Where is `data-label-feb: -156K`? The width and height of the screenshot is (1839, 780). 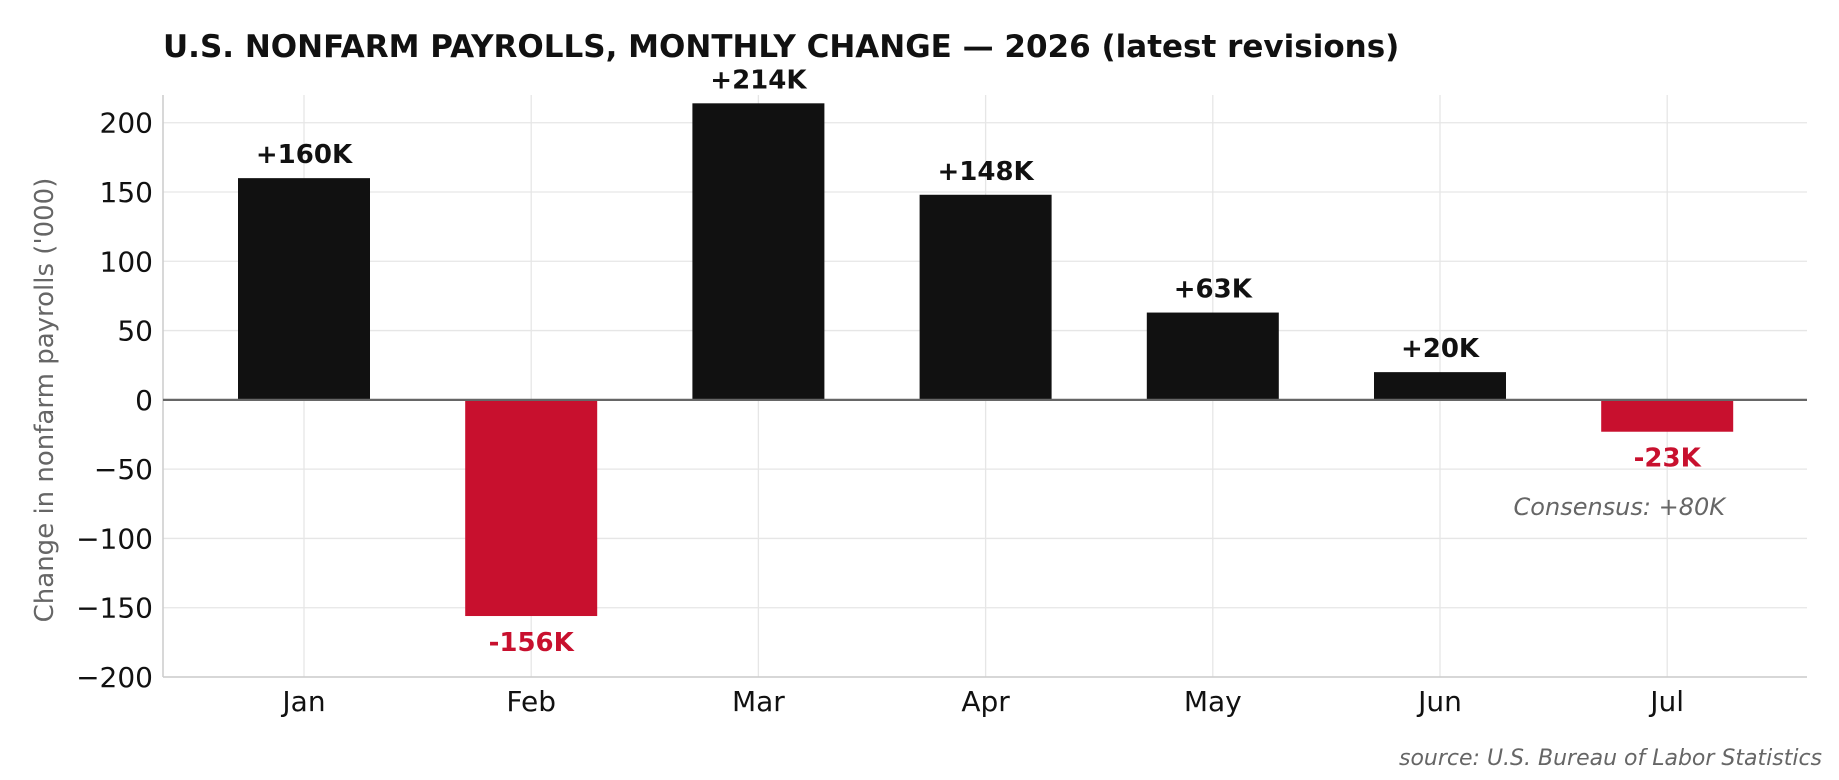 data-label-feb: -156K is located at coordinates (532, 643).